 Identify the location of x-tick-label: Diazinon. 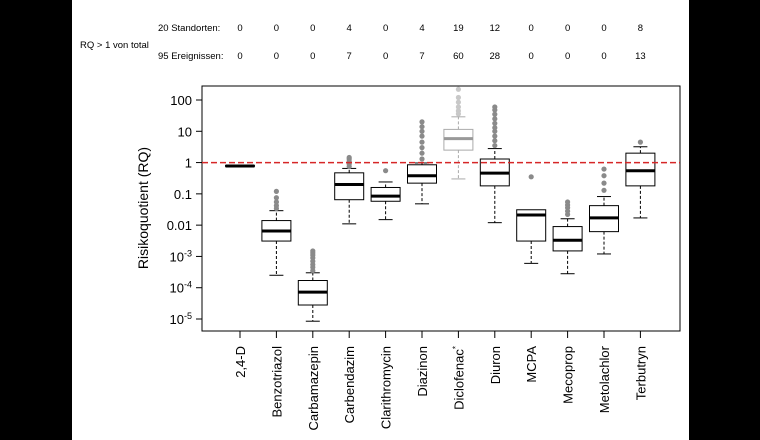
(422, 371).